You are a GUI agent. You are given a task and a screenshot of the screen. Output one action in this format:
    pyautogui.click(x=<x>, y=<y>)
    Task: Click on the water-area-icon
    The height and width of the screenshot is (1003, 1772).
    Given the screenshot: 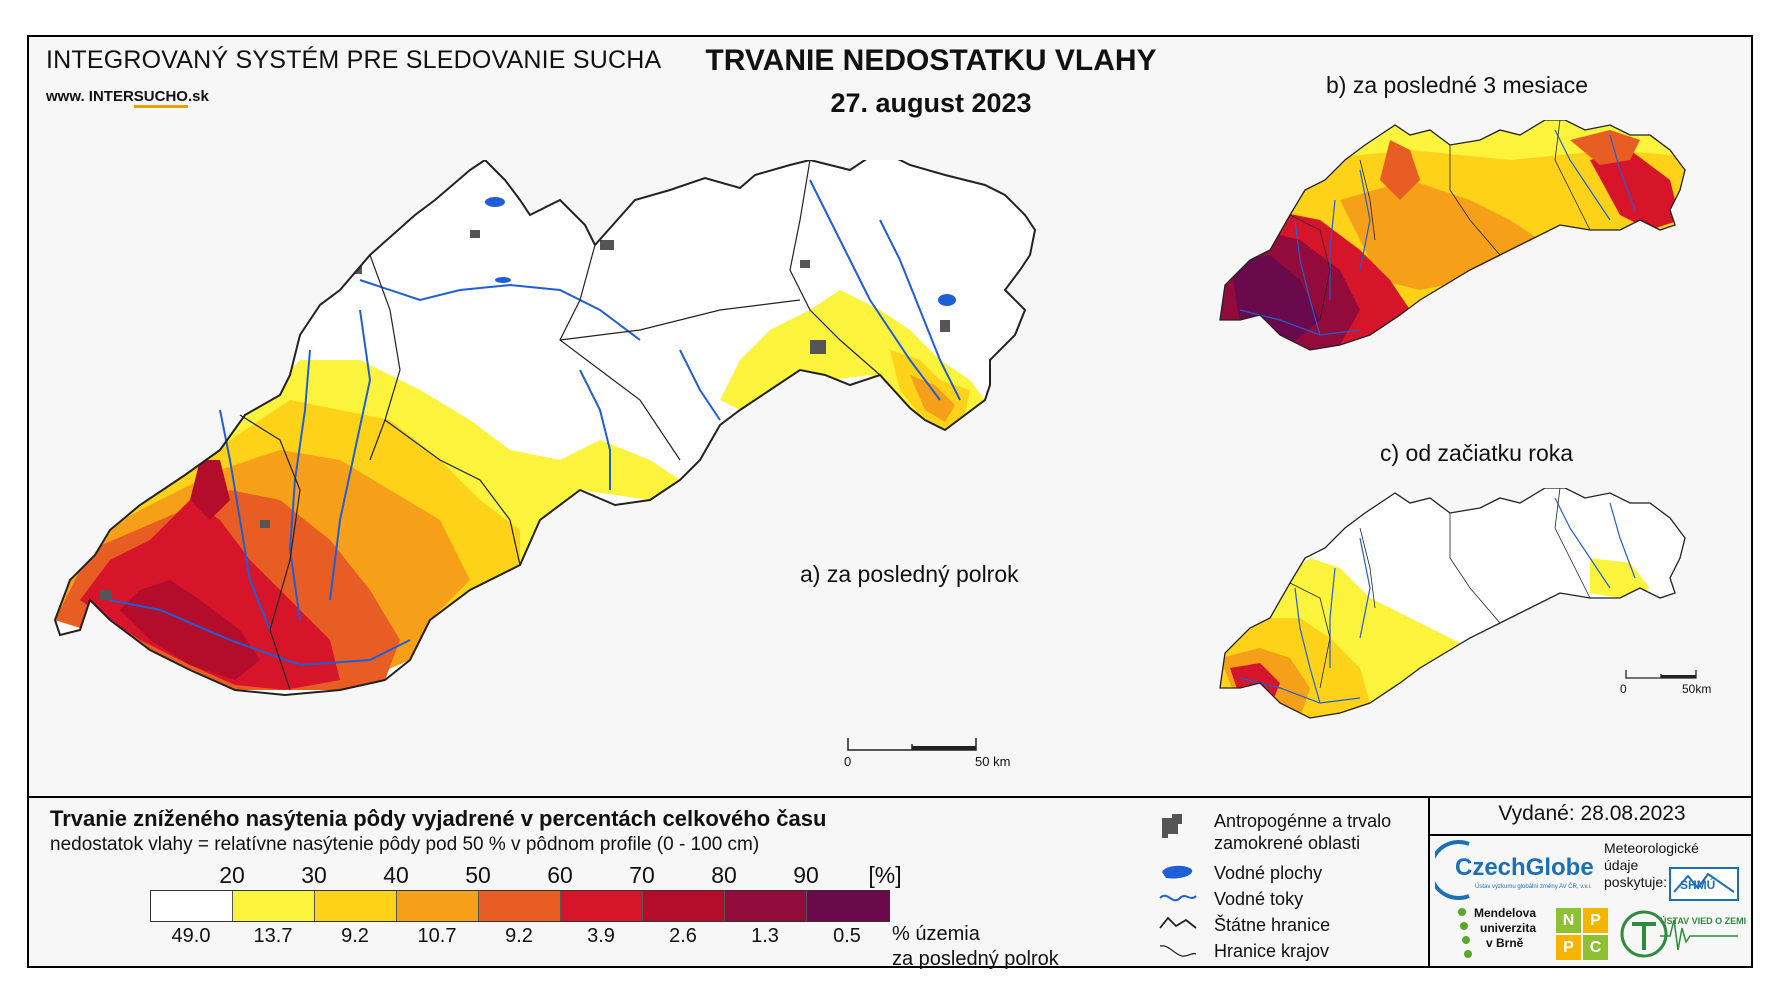 What is the action you would take?
    pyautogui.click(x=1177, y=872)
    